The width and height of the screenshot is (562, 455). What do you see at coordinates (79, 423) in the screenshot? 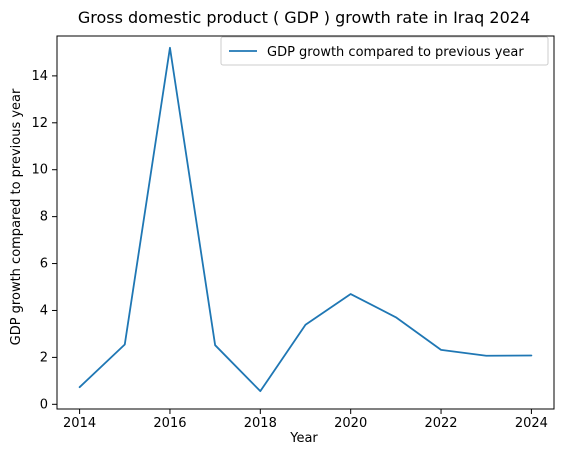
I see `x-tick-label: 2014` at bounding box center [79, 423].